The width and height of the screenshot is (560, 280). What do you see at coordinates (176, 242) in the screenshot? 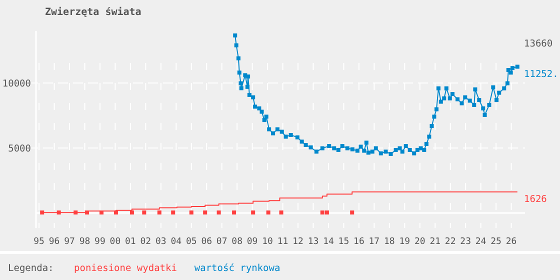
I see `x-tick-label: 04` at bounding box center [176, 242].